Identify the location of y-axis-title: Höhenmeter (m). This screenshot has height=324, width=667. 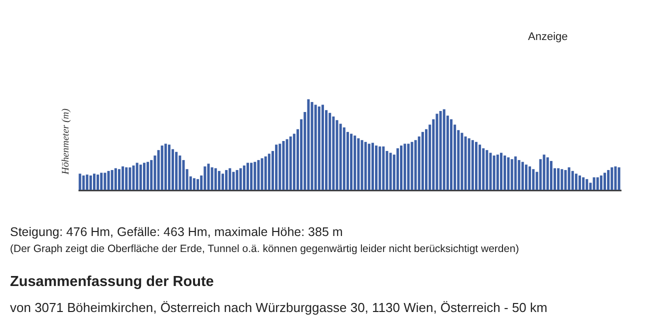
(66, 142).